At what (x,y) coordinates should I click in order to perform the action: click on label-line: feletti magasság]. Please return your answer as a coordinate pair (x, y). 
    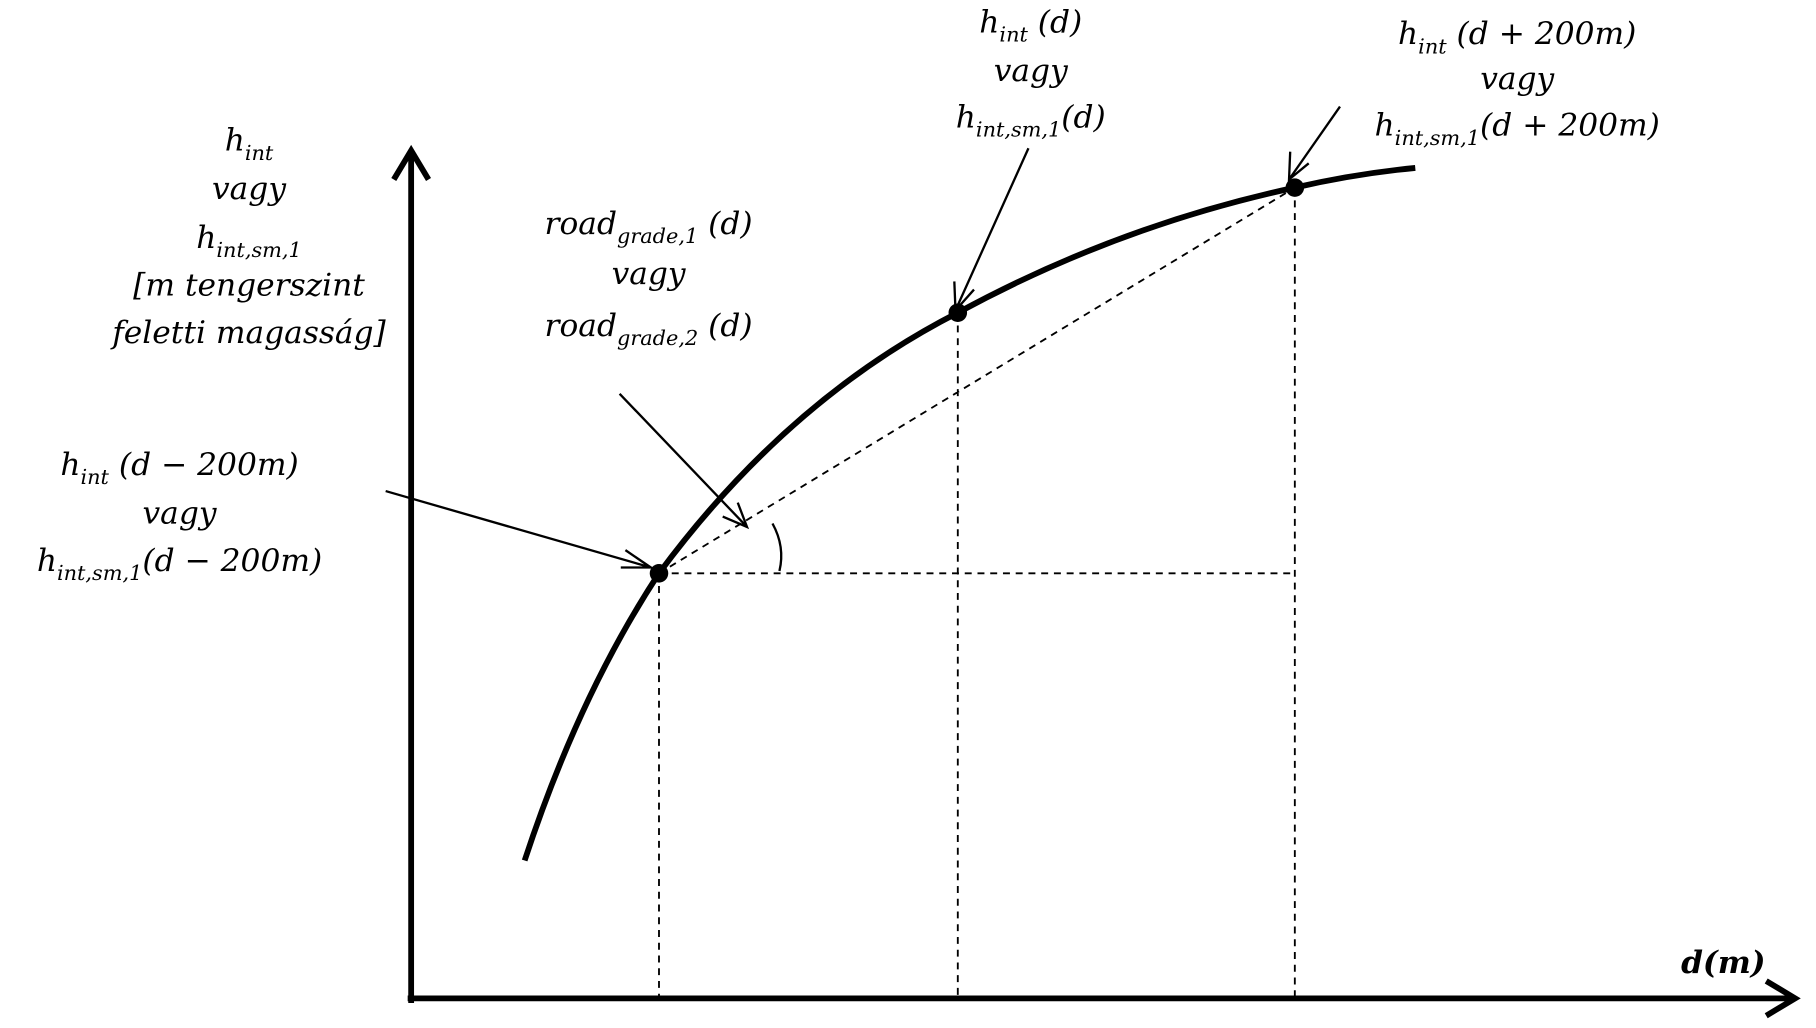
    Looking at the image, I should click on (248, 333).